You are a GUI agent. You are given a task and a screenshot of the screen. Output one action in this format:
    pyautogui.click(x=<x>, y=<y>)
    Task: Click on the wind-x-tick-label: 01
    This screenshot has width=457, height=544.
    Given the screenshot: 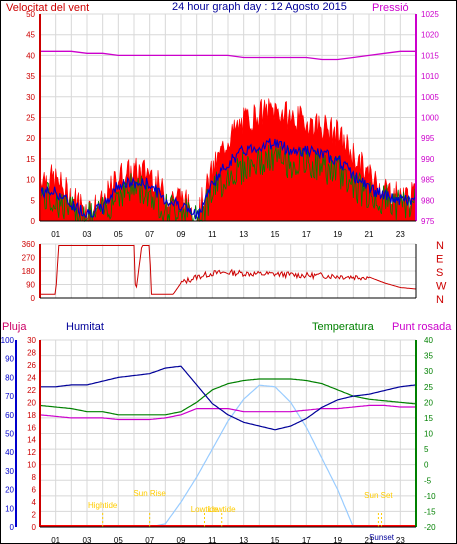 What is the action you would take?
    pyautogui.click(x=55, y=234)
    